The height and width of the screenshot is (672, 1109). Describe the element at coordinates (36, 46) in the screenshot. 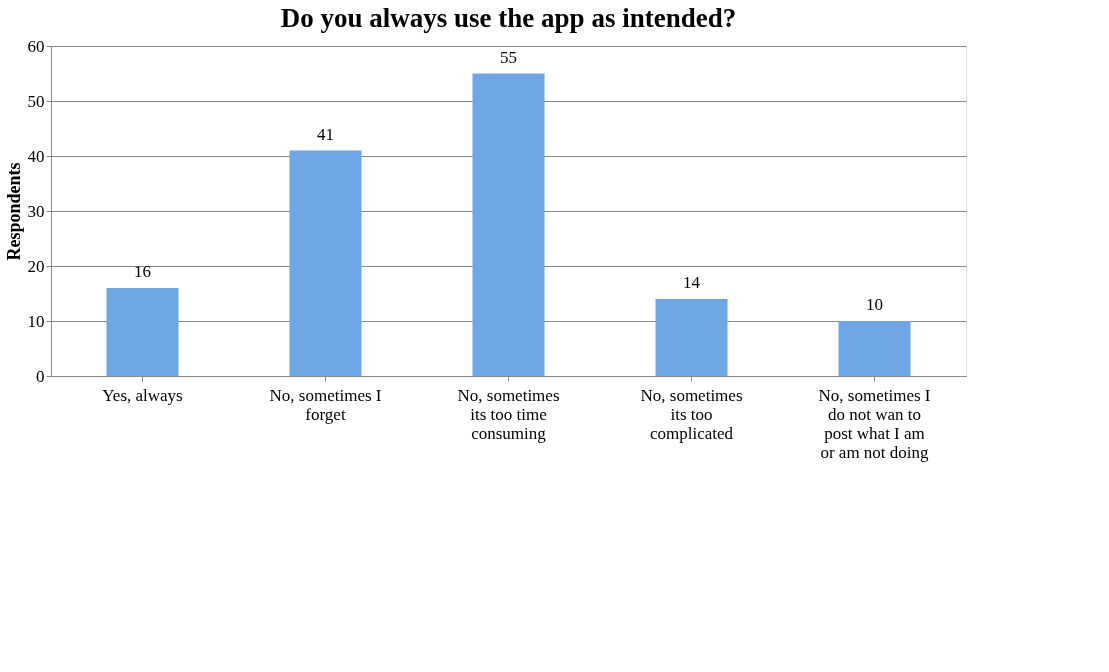

I see `y-tick-label: 60` at that location.